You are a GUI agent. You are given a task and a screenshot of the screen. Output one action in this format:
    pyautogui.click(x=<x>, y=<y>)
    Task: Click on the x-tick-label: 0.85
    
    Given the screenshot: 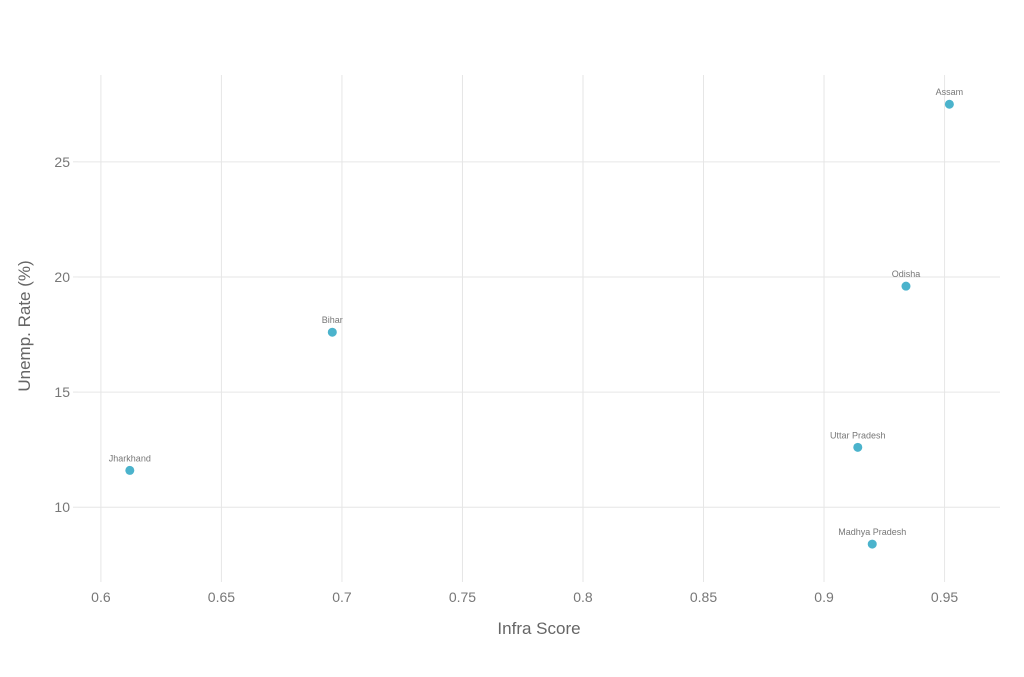 What is the action you would take?
    pyautogui.click(x=703, y=597)
    